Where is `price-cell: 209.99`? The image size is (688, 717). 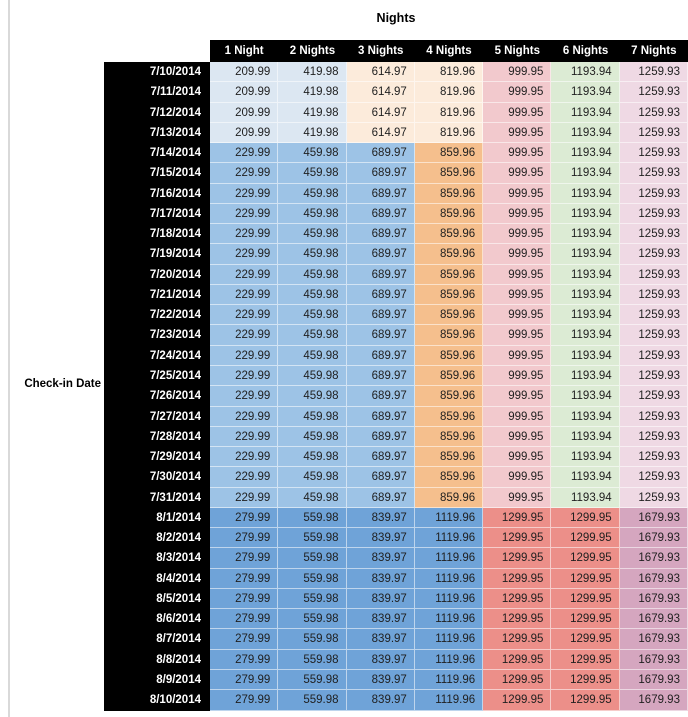 price-cell: 209.99 is located at coordinates (244, 92).